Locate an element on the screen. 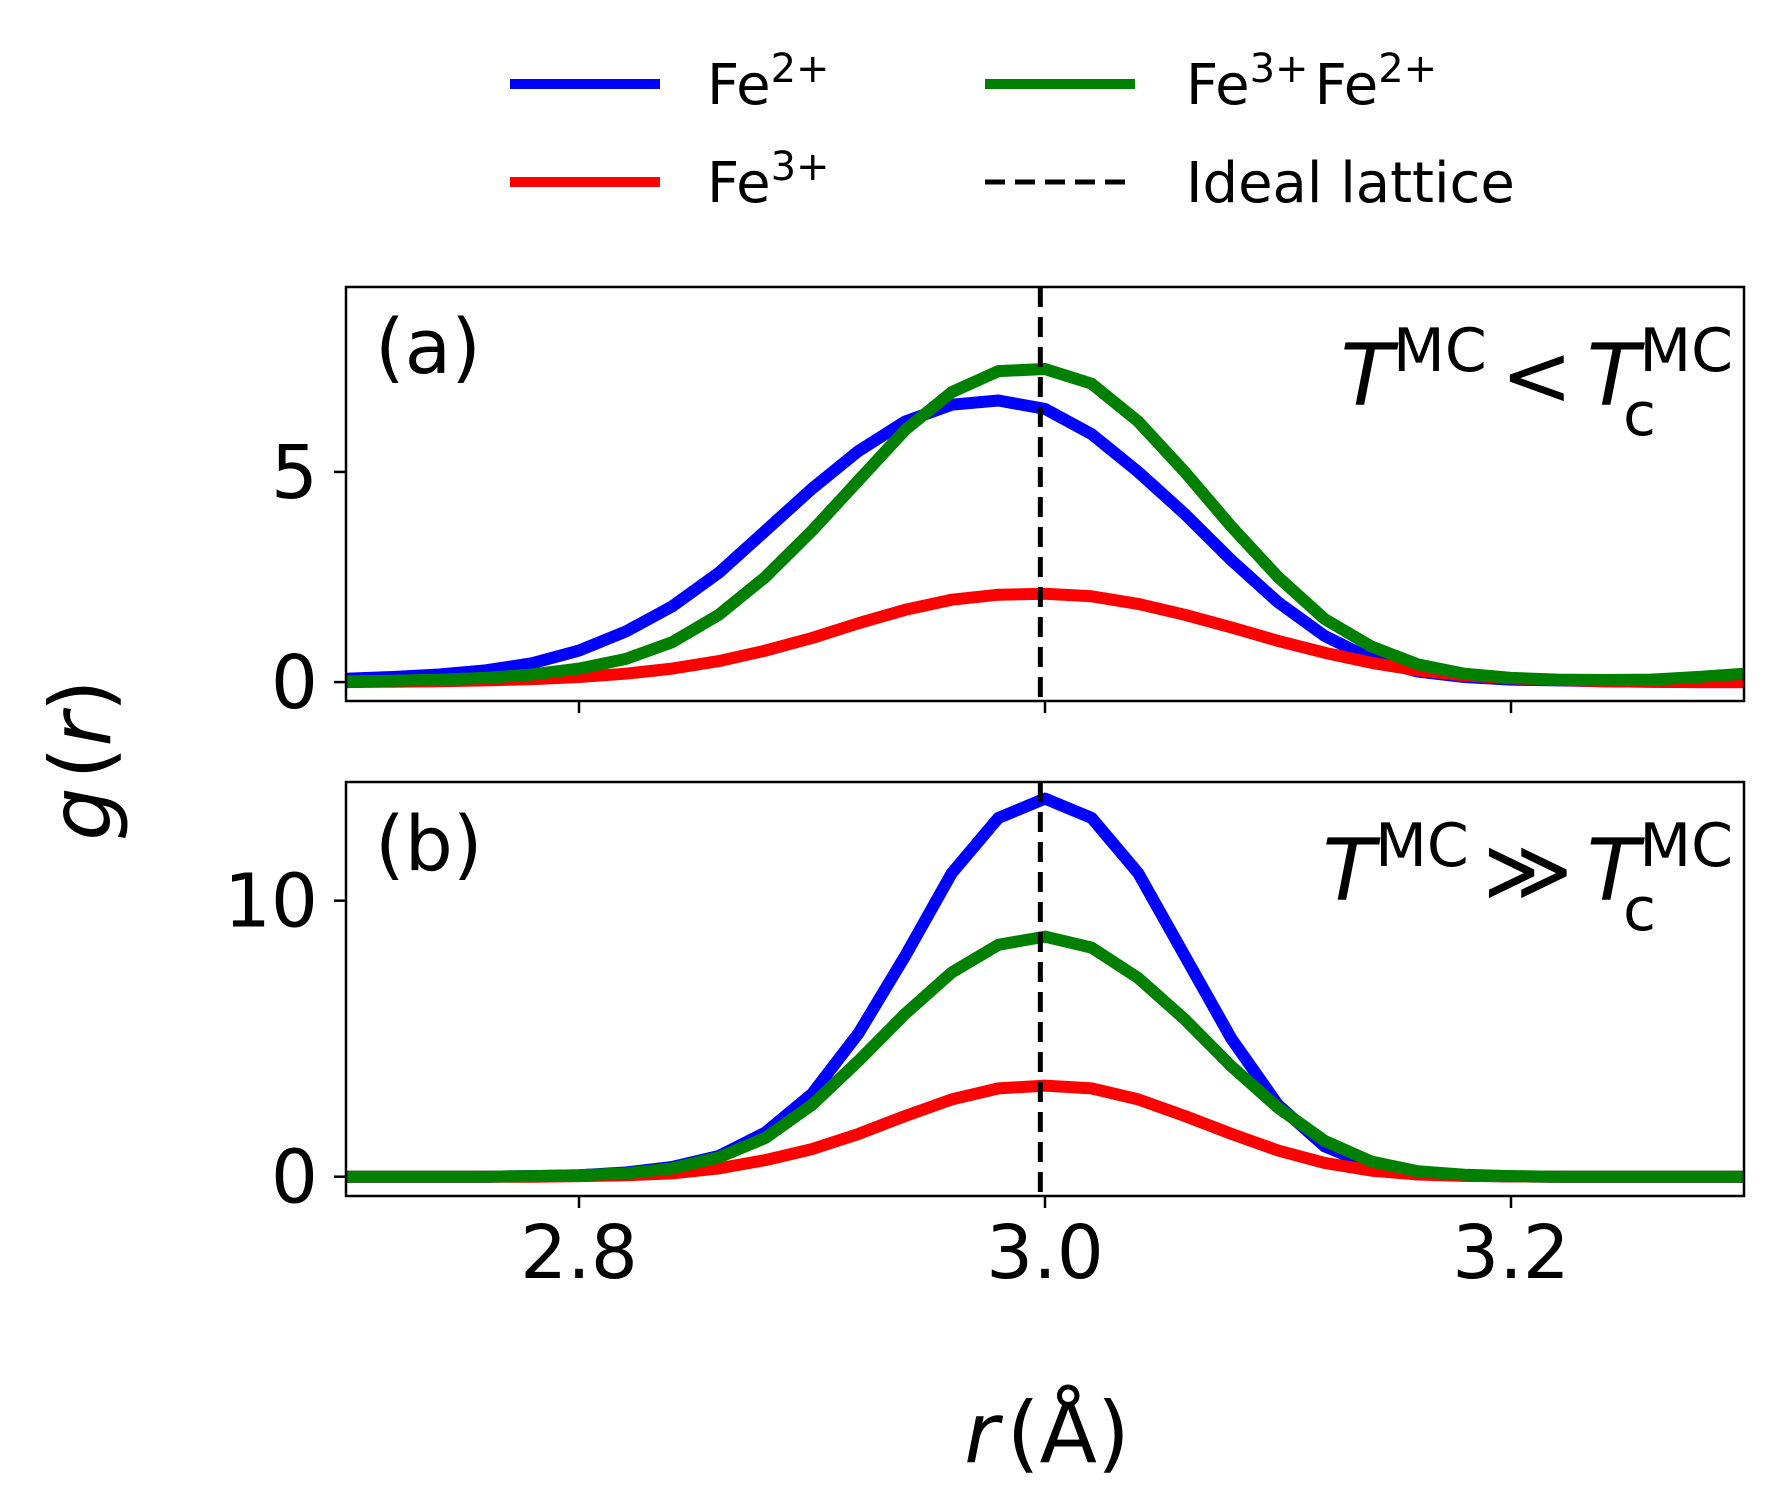 Image resolution: width=1773 pixels, height=1499 pixels. panel-b-y-tick-label: 10 is located at coordinates (271, 902).